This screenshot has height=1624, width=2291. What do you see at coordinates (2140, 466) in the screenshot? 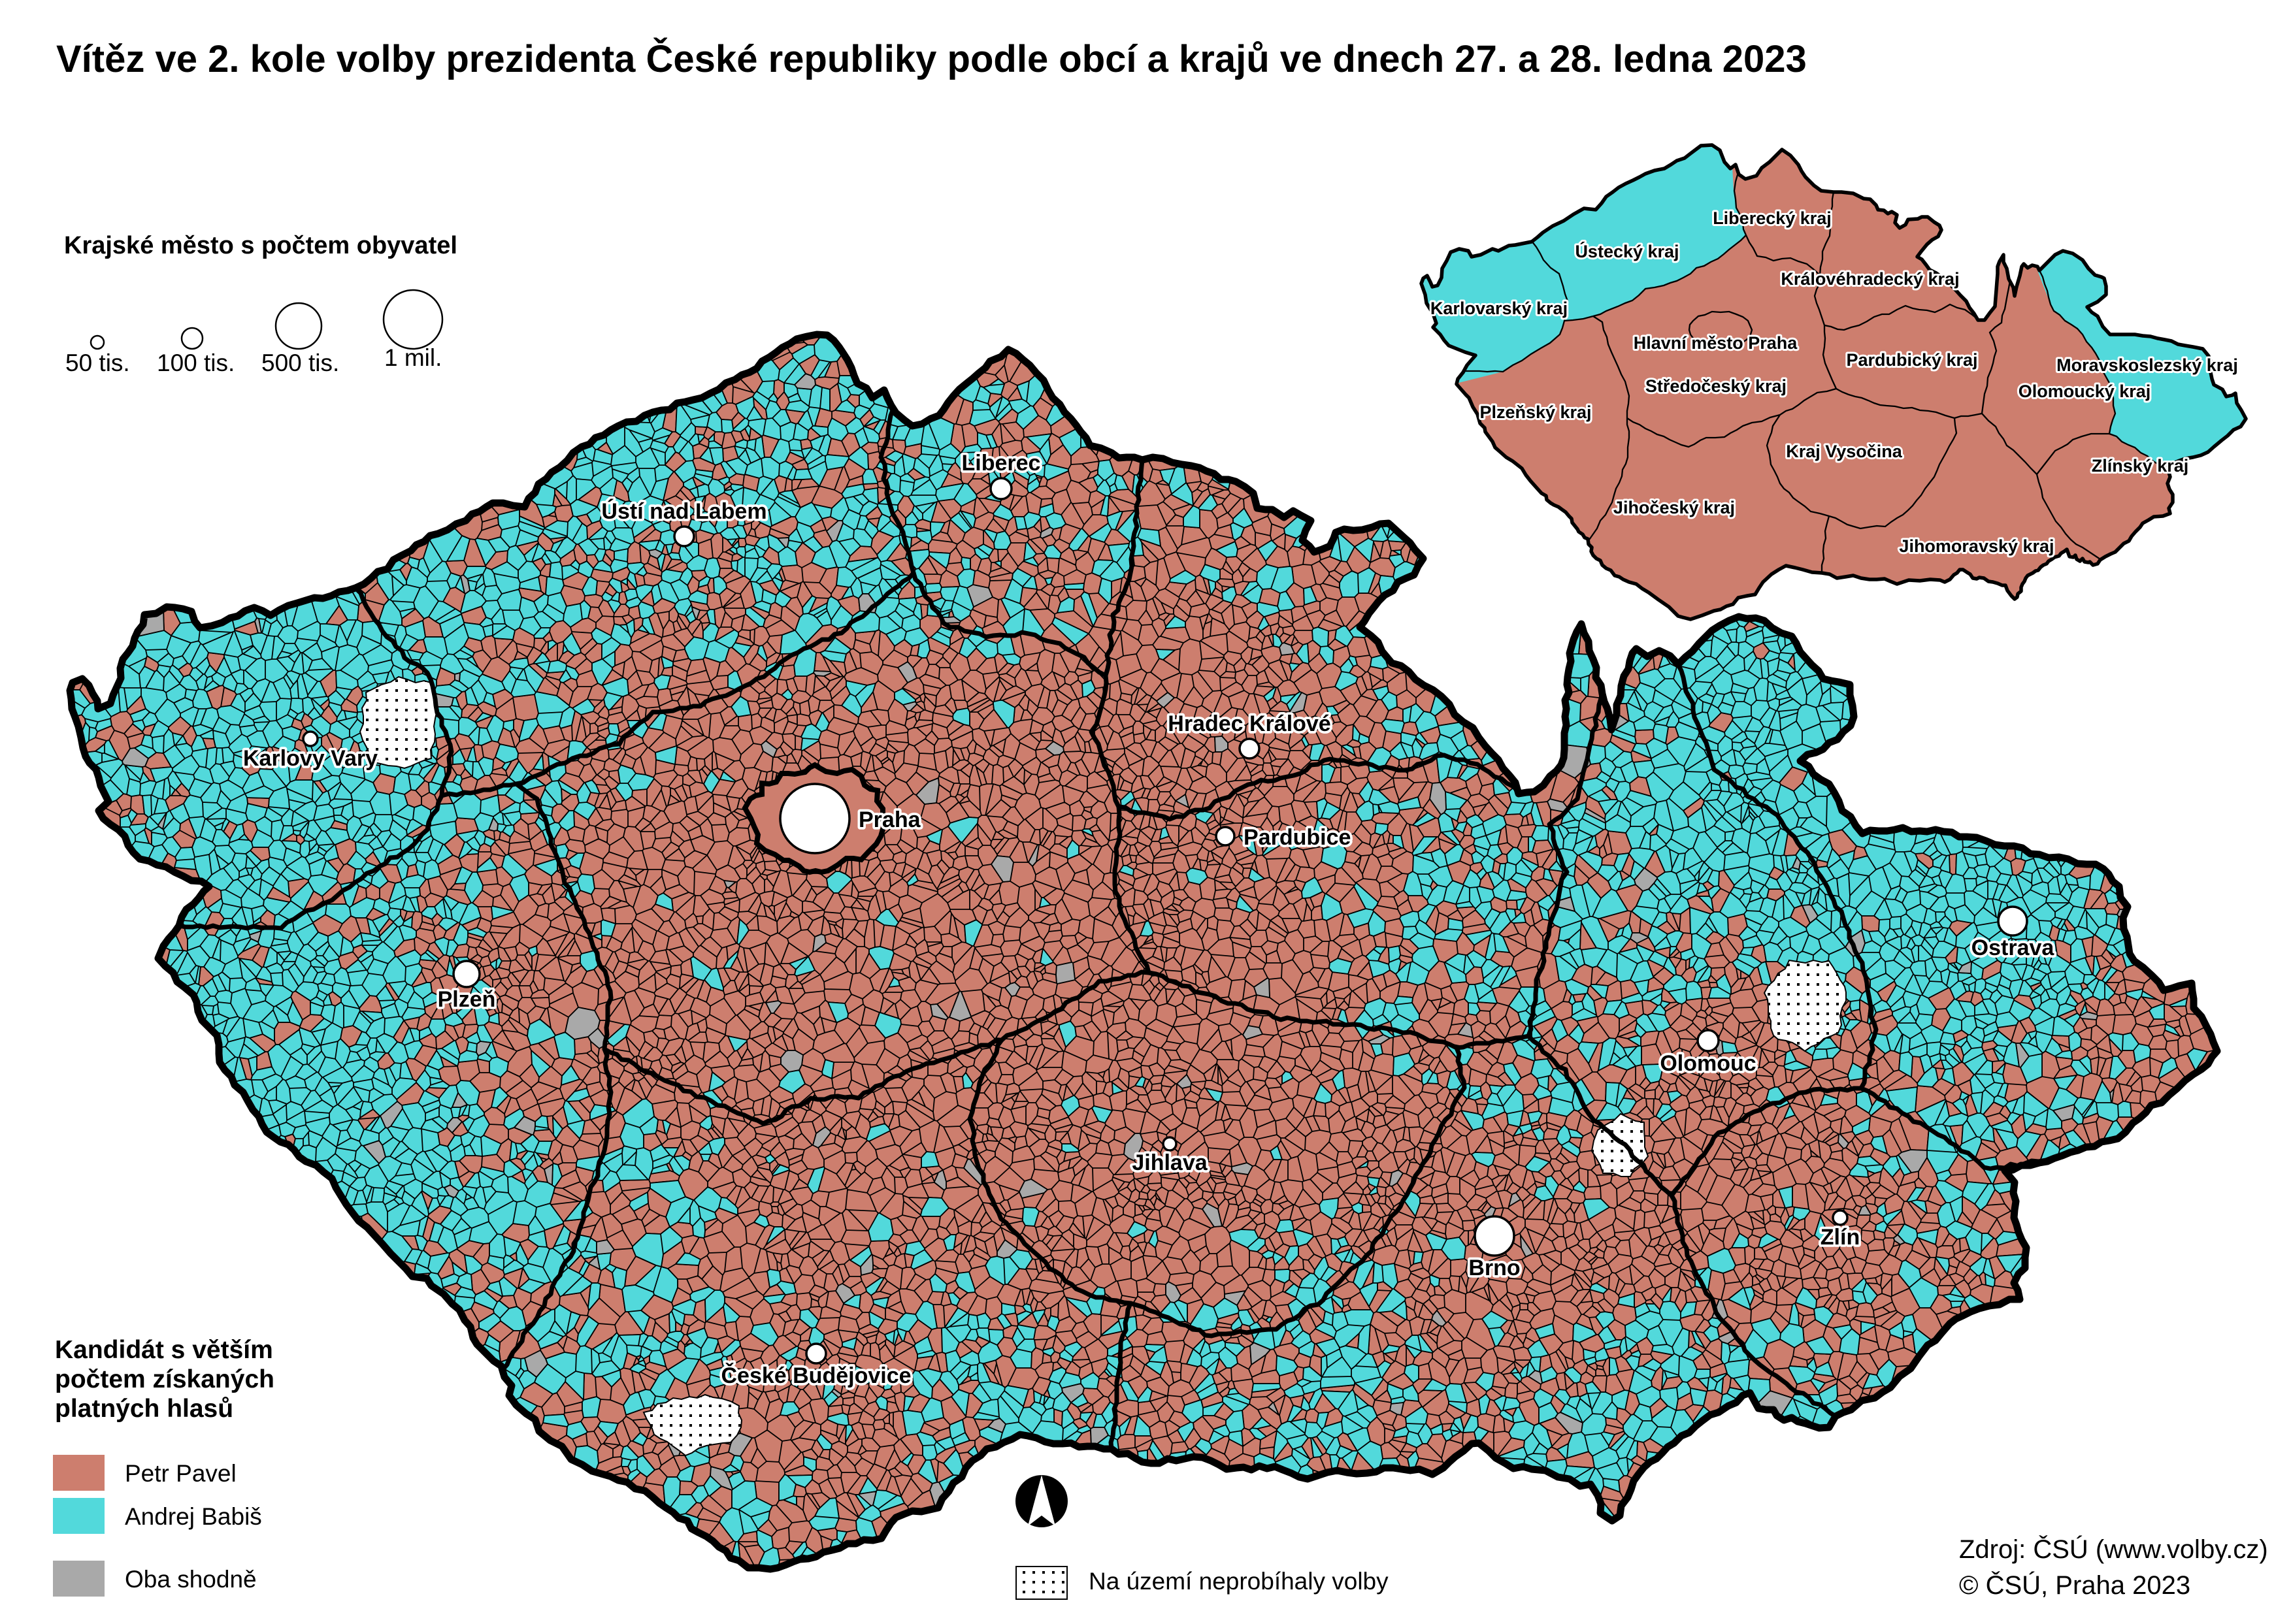
I see `svg-text: Zlínský kraj` at bounding box center [2140, 466].